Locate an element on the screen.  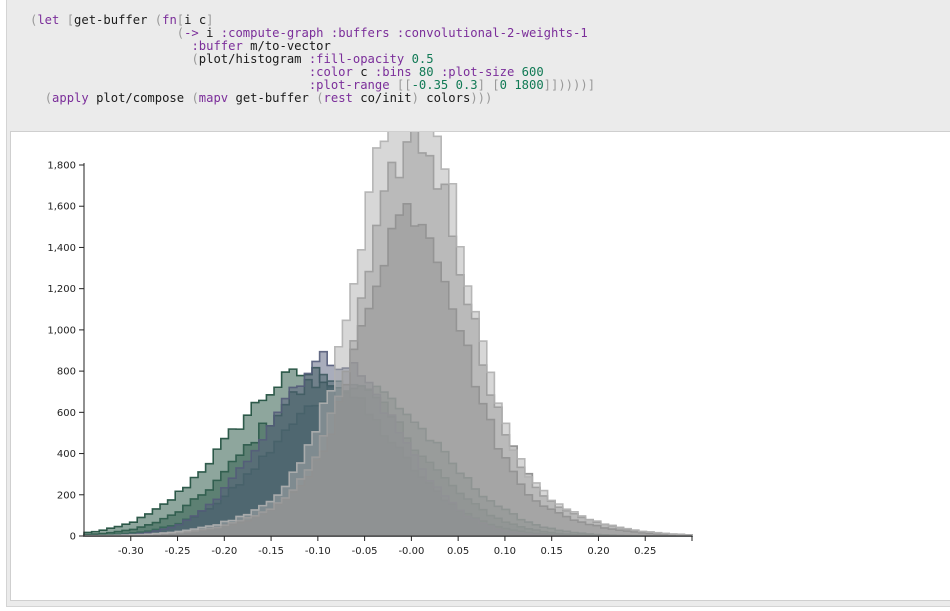
x-tick-label: -0.20 is located at coordinates (224, 551).